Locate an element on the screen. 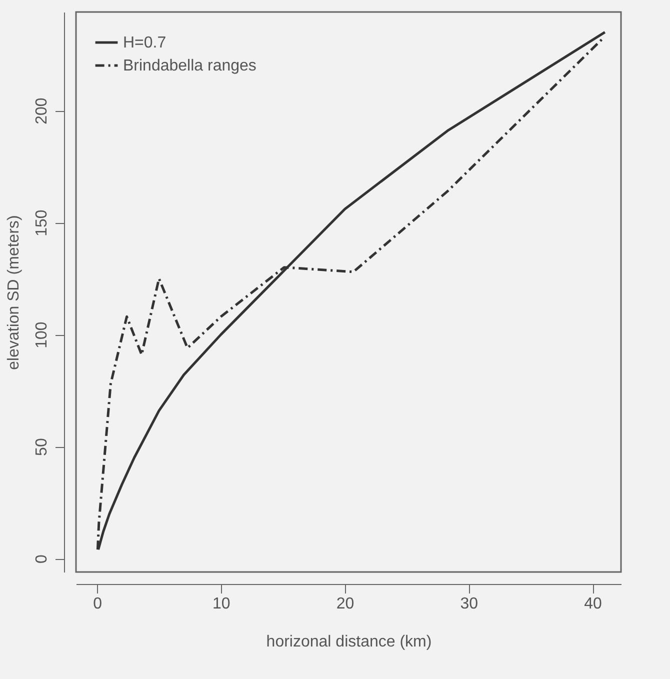  legend-label: Brindabella ranges is located at coordinates (189, 66).